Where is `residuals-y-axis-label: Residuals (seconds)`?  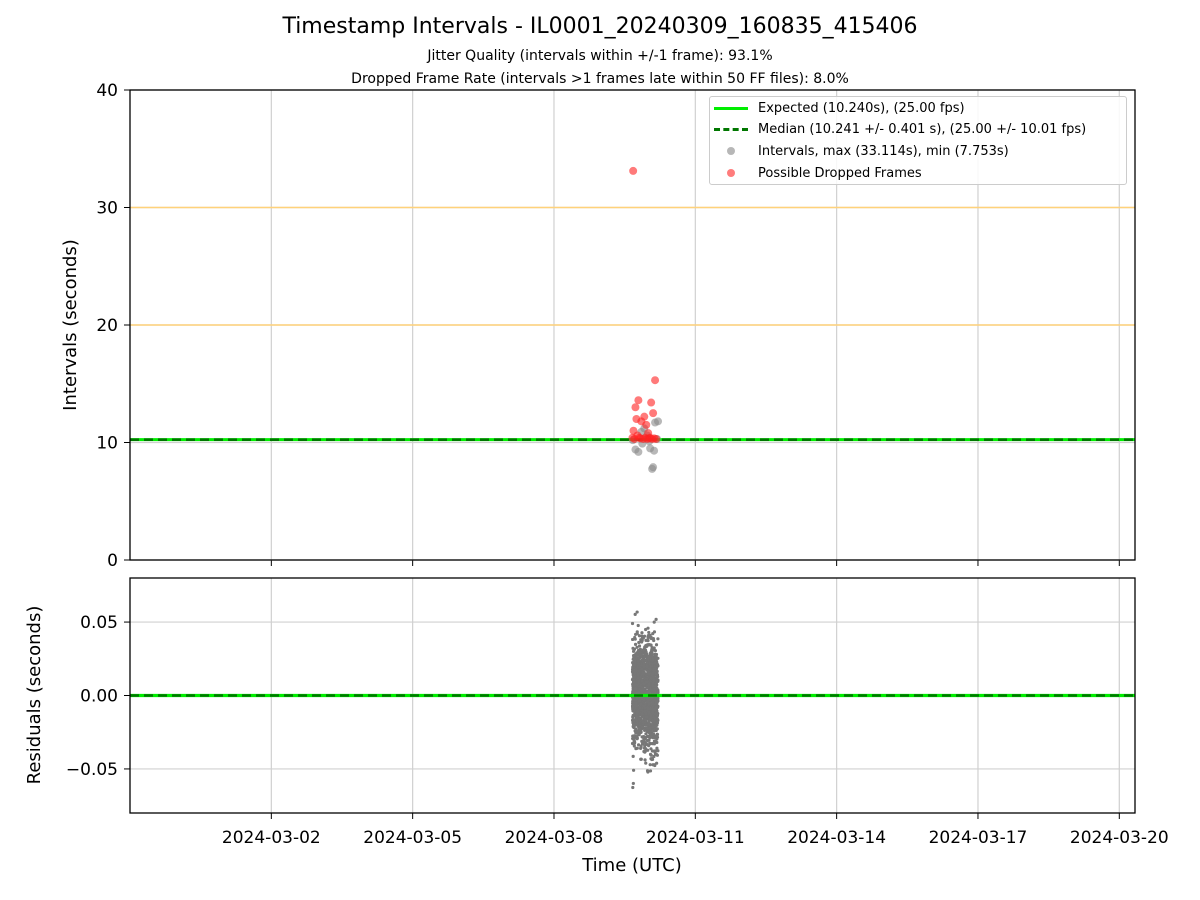 residuals-y-axis-label: Residuals (seconds) is located at coordinates (34, 695).